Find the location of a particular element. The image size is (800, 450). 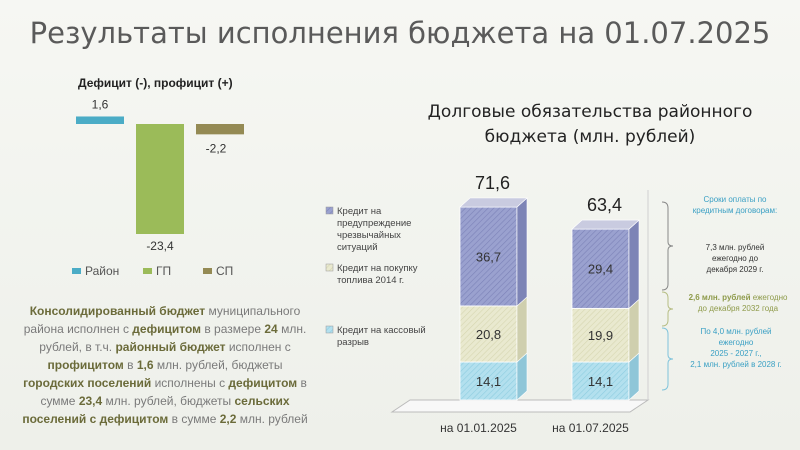

bracket-fuel-credit is located at coordinates (667, 309).